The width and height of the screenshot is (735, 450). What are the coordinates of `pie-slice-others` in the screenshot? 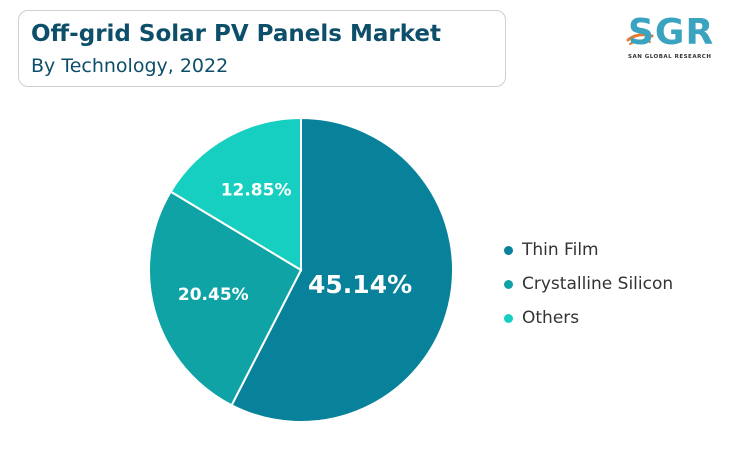 It's located at (235, 194).